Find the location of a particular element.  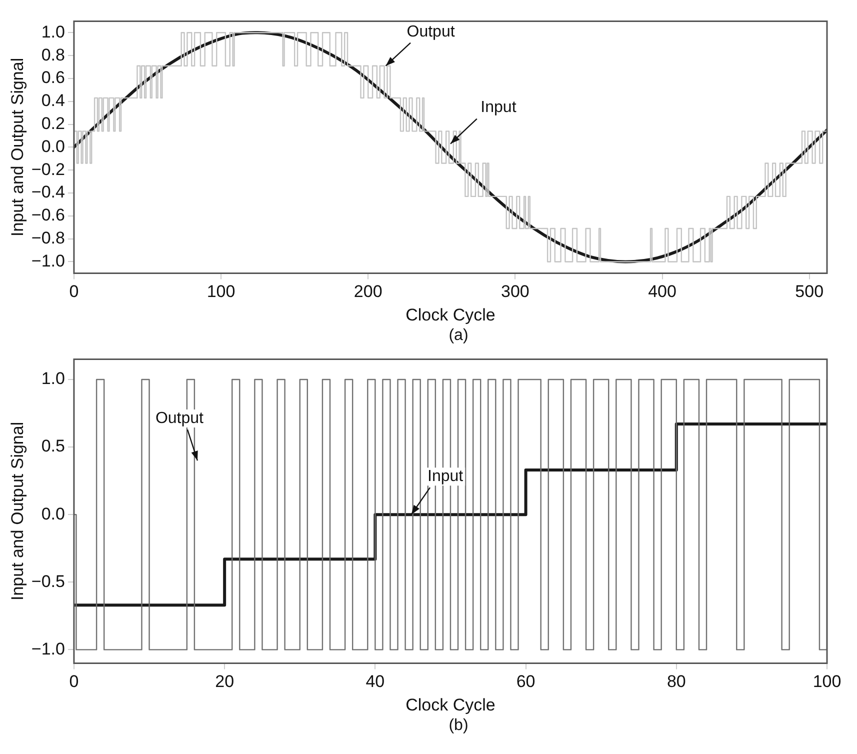

x-tick-label: 200 is located at coordinates (368, 292).